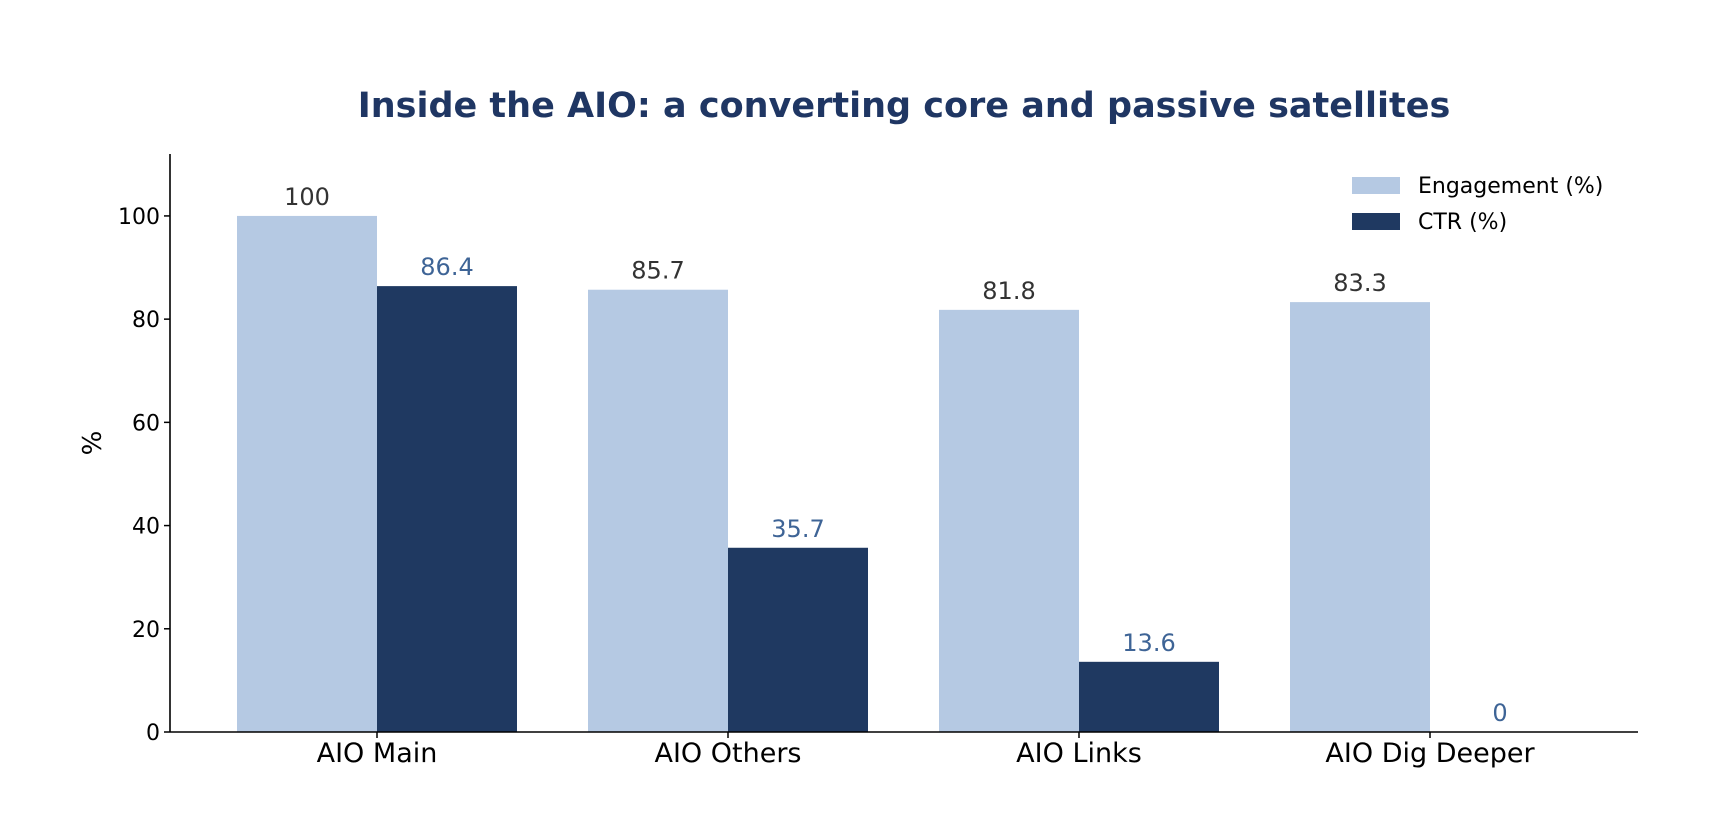 This screenshot has height=828, width=1732. I want to click on ctr-value-label-1: 35.7, so click(797, 529).